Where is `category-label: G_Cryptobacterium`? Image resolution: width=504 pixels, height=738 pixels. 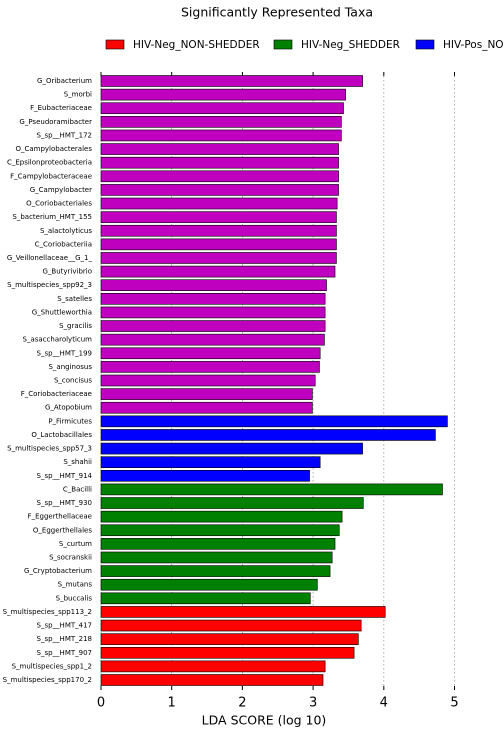 category-label: G_Cryptobacterium is located at coordinates (58, 571).